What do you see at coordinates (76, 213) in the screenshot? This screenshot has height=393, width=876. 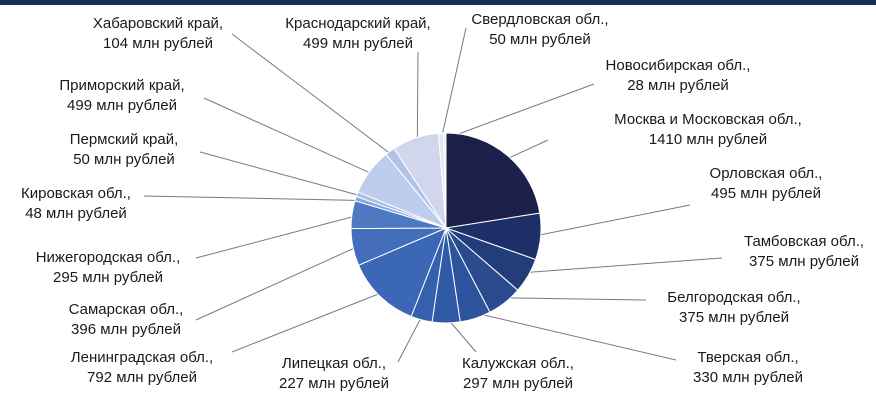 I see `slice-label-value: 48 млн рублей` at bounding box center [76, 213].